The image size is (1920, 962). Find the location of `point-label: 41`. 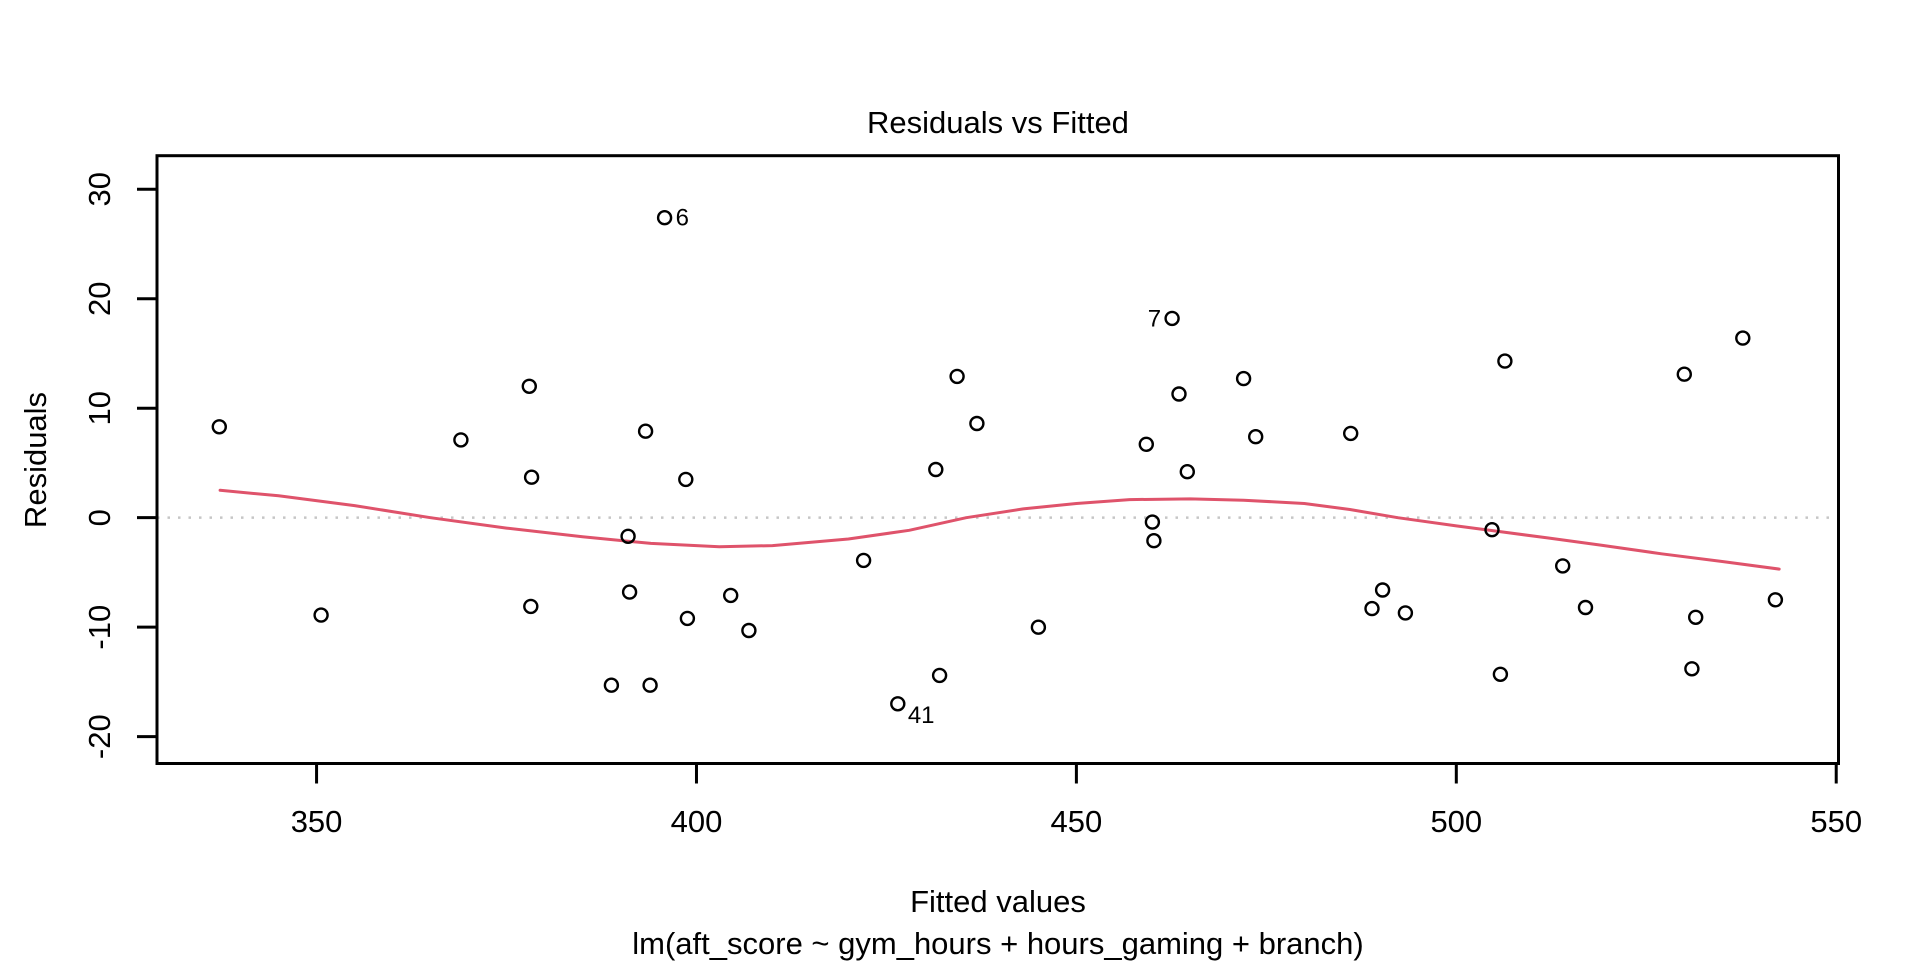

point-label: 41 is located at coordinates (921, 715).